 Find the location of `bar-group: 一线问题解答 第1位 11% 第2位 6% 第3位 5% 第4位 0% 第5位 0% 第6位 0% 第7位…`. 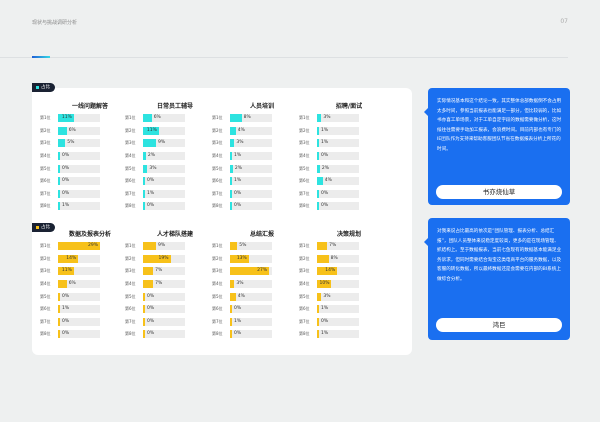

bar-group: 一线问题解答 第1位 11% 第2位 6% 第3位 5% 第4位 0% 第5位 0% 第6位 0% 第7位… is located at coordinates (80, 157).